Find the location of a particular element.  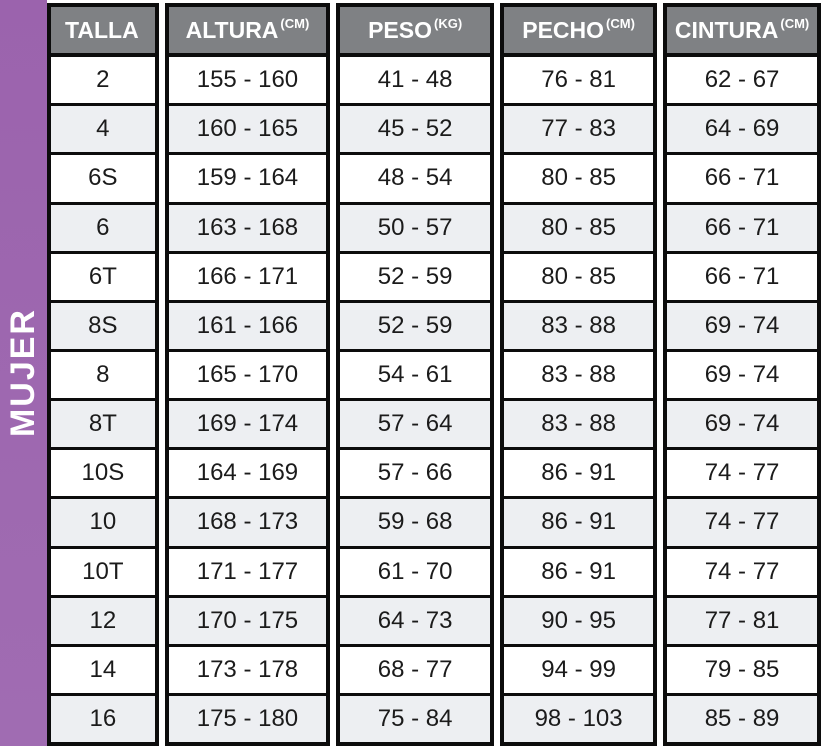

value-cell: 90 - 95 is located at coordinates (579, 622).